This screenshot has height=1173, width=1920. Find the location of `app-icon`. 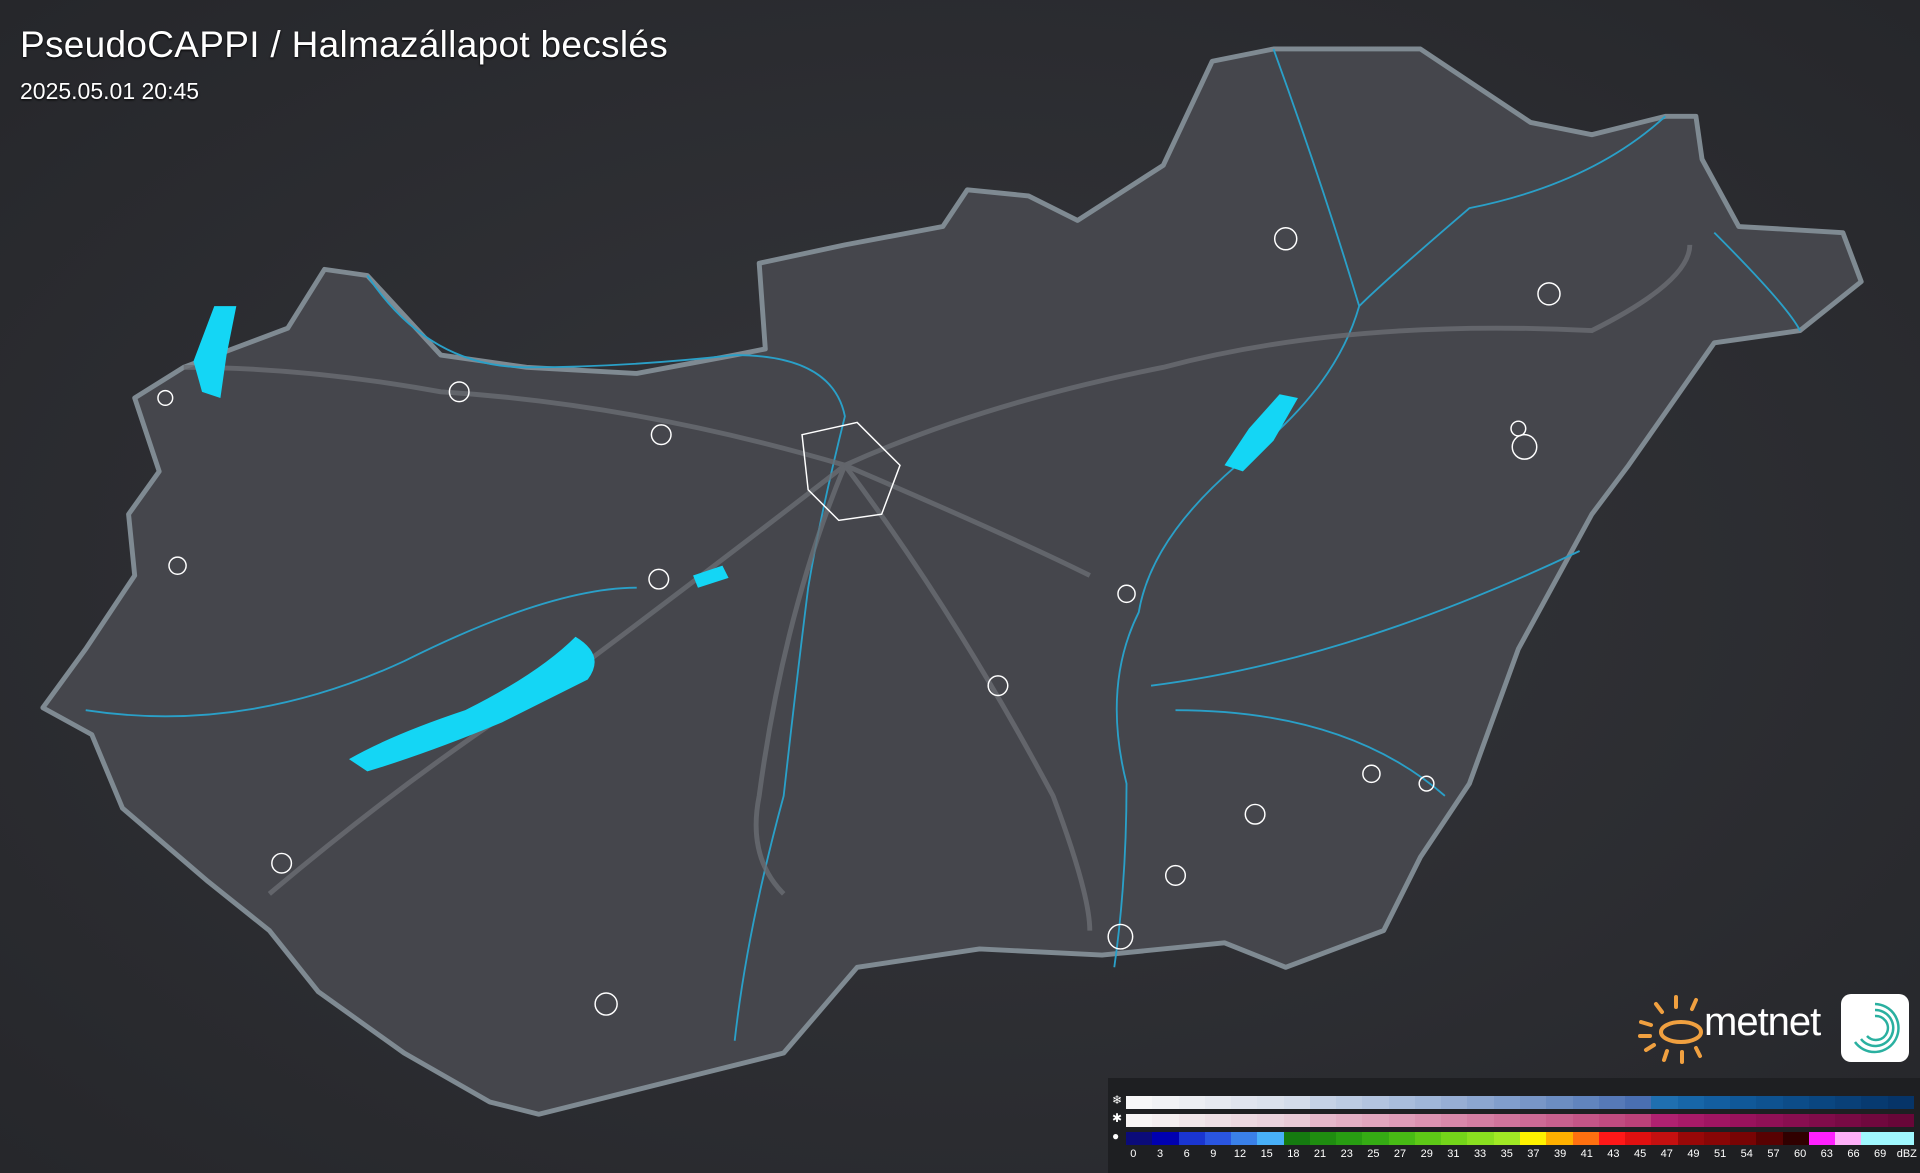

app-icon is located at coordinates (1875, 1028).